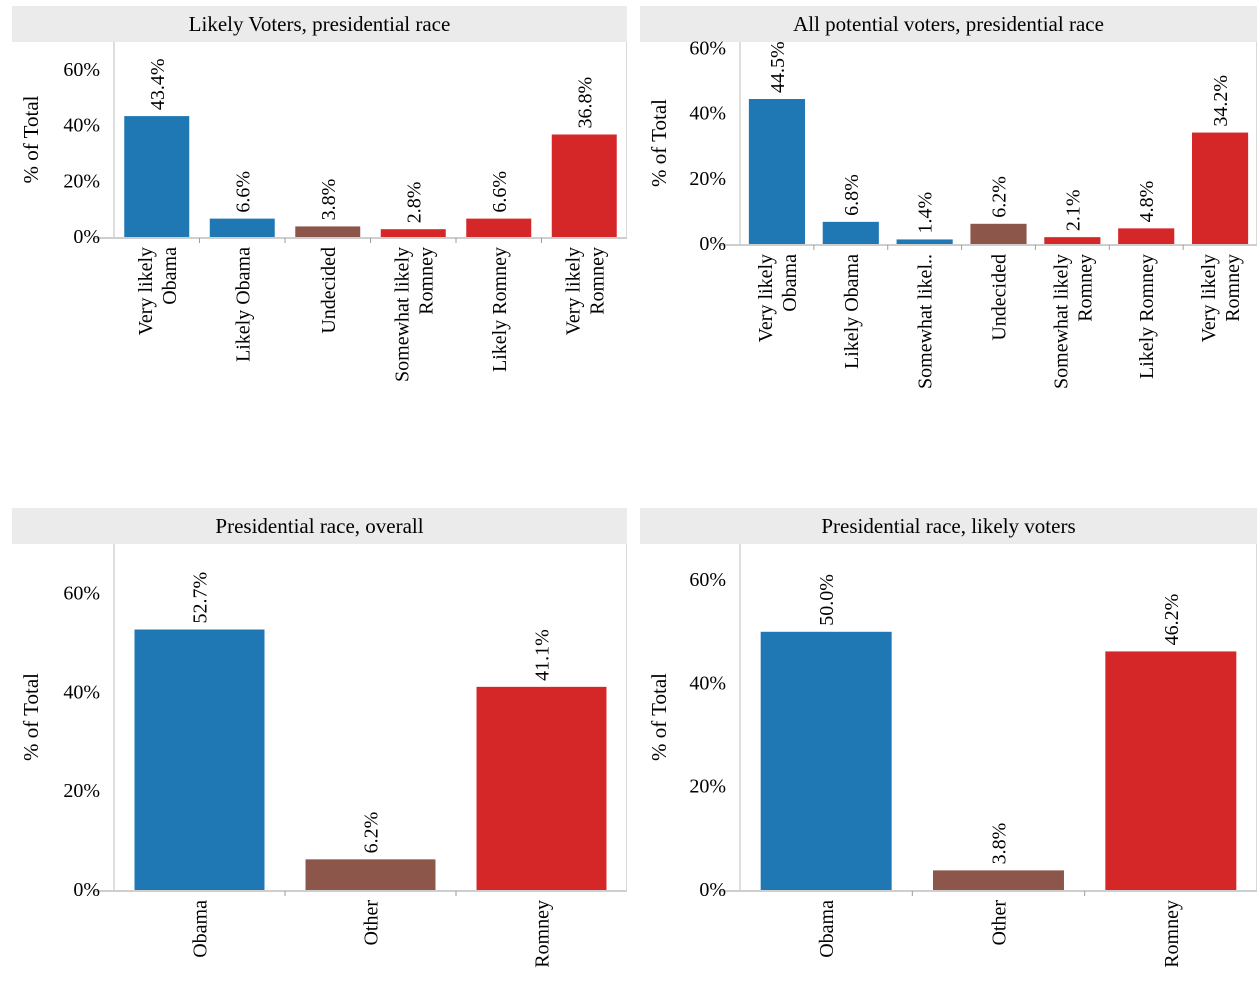 This screenshot has width=1257, height=1006. Describe the element at coordinates (1221, 101) in the screenshot. I see `data-label: 34.2%` at that location.